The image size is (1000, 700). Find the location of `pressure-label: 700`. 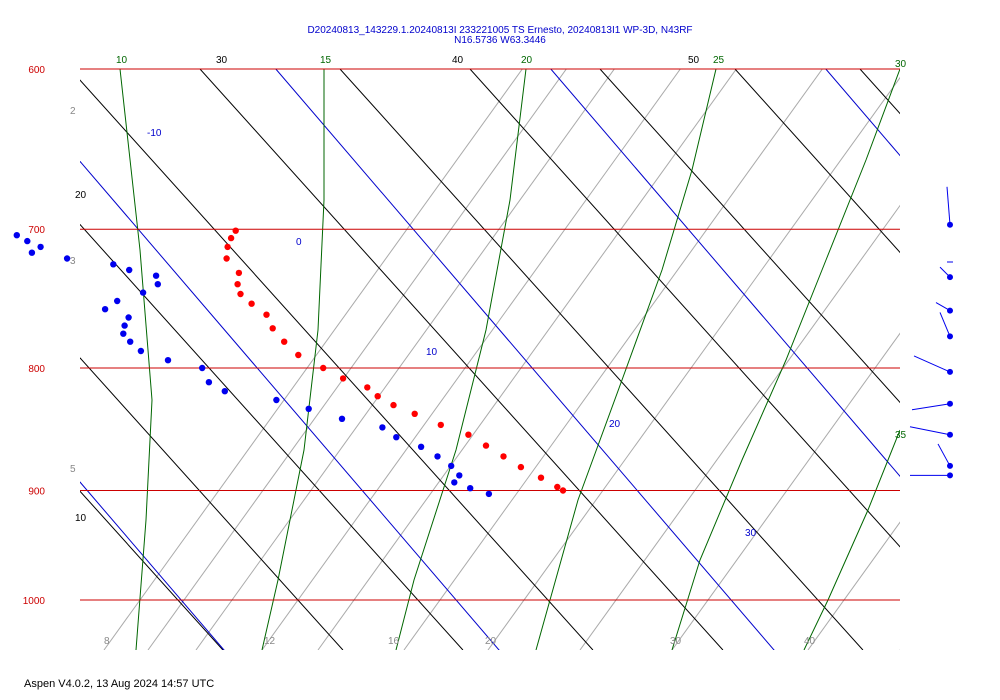

pressure-label: 700 is located at coordinates (36, 230).